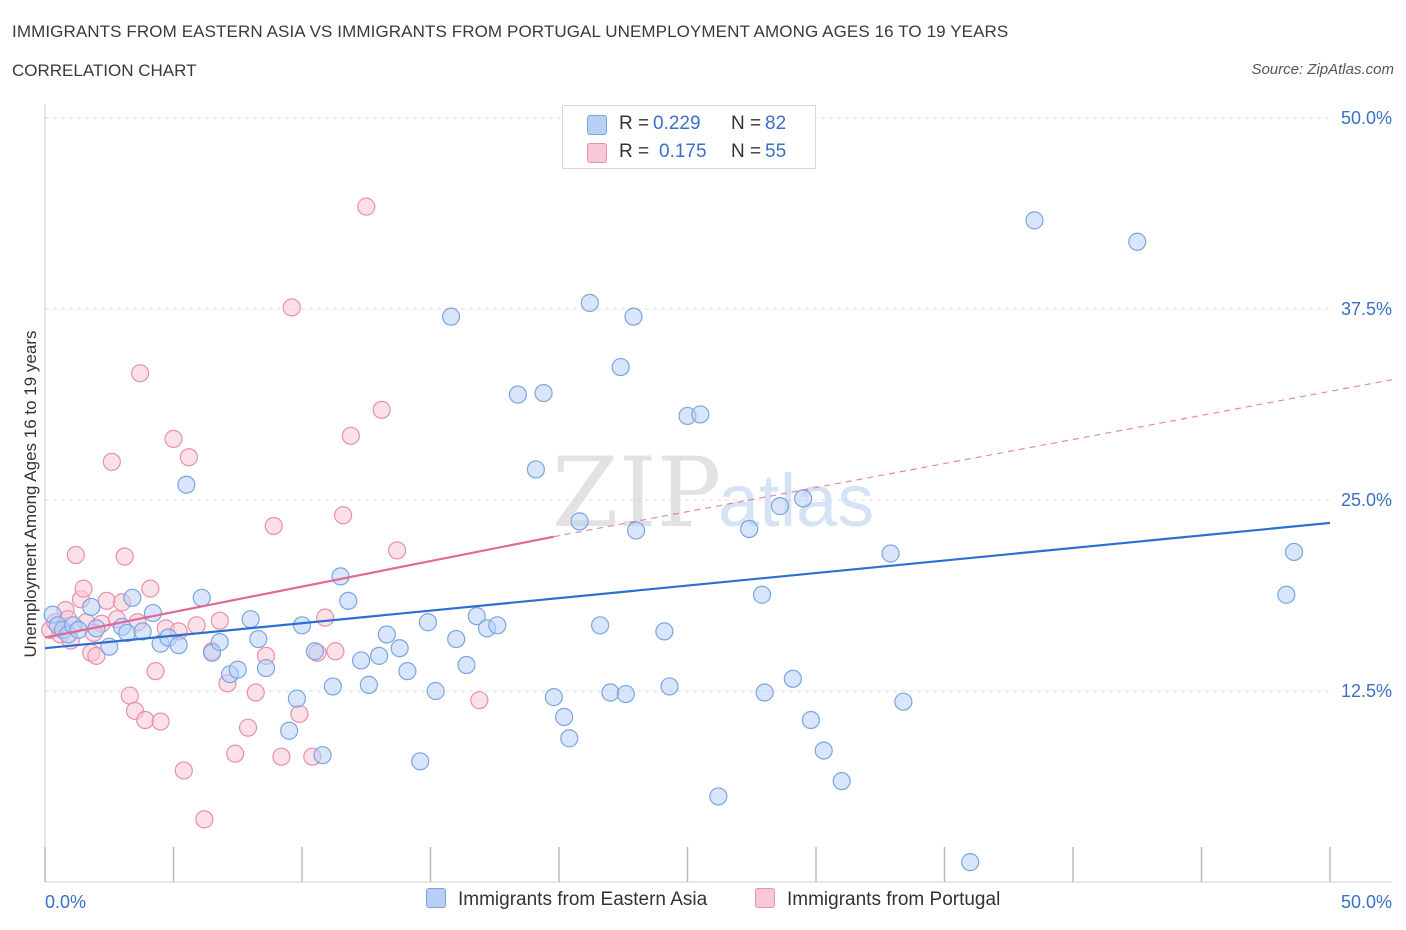  I want to click on legend-r-value: 0.175, so click(683, 151).